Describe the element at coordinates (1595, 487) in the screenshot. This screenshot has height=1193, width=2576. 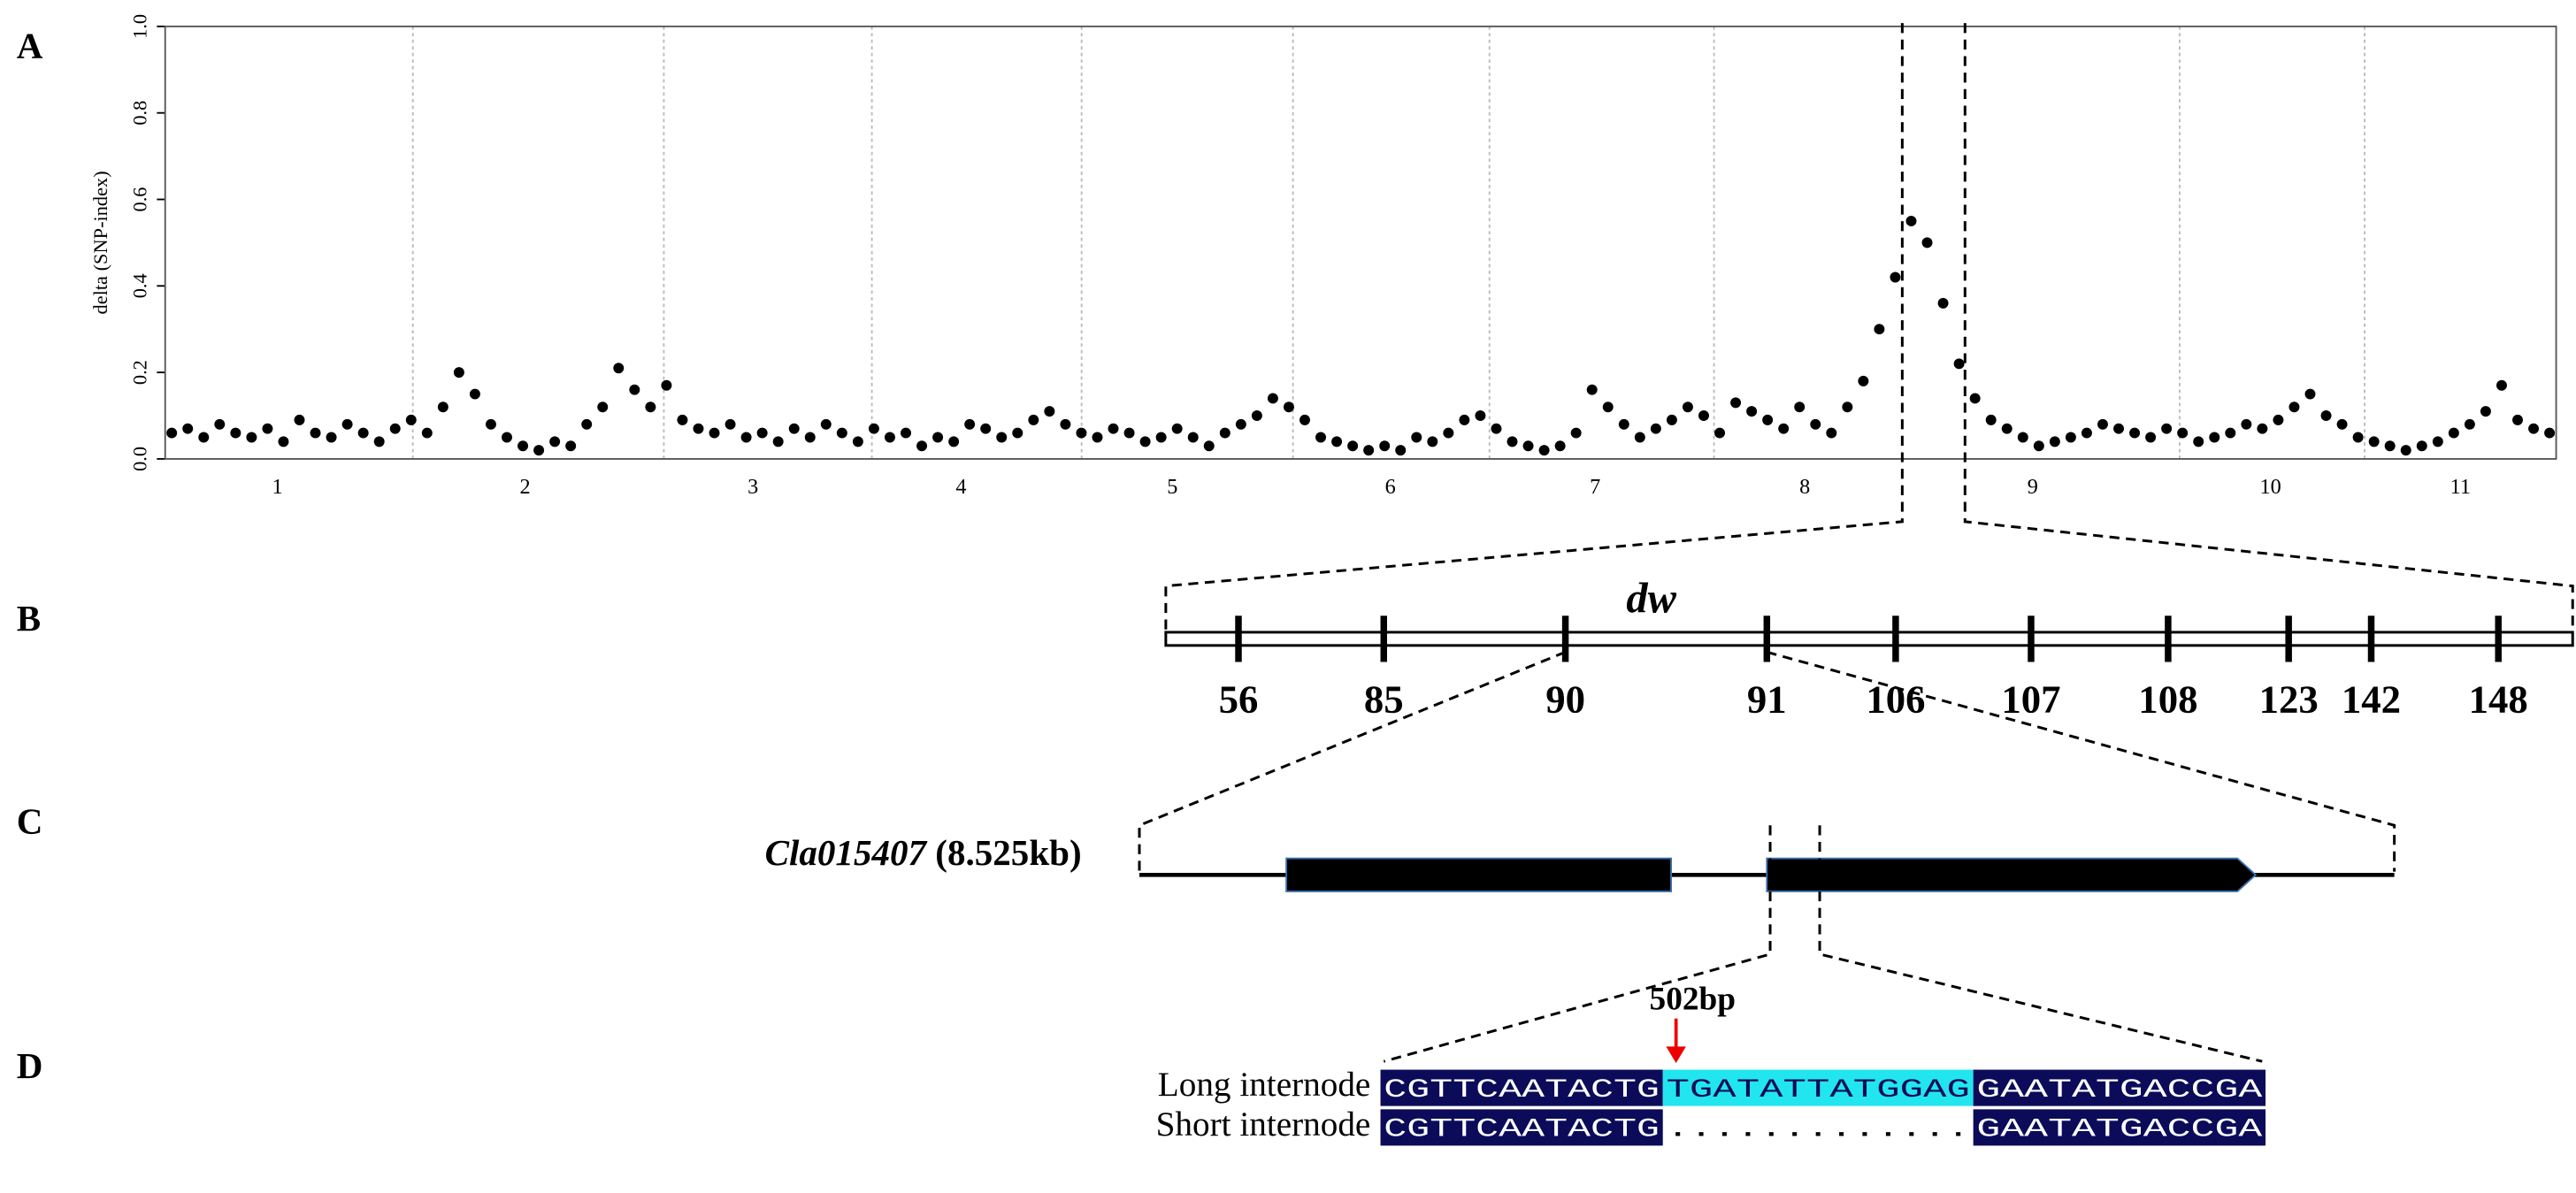
I see `x-tick-label: 7` at that location.